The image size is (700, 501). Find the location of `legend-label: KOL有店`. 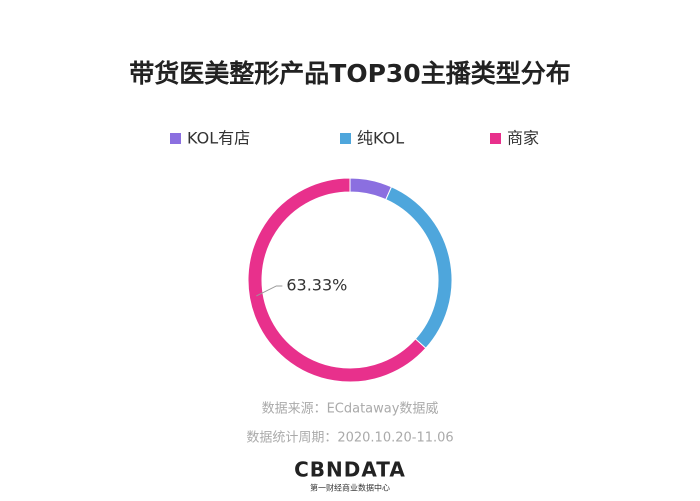

legend-label: KOL有店 is located at coordinates (218, 138).